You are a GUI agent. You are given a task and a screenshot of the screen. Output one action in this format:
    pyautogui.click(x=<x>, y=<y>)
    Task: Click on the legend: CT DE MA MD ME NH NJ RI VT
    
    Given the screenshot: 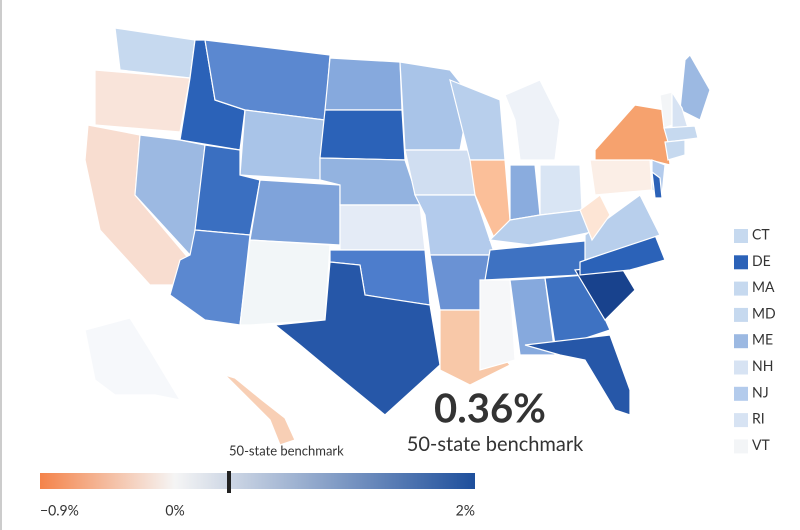 What is the action you would take?
    pyautogui.click(x=755, y=340)
    